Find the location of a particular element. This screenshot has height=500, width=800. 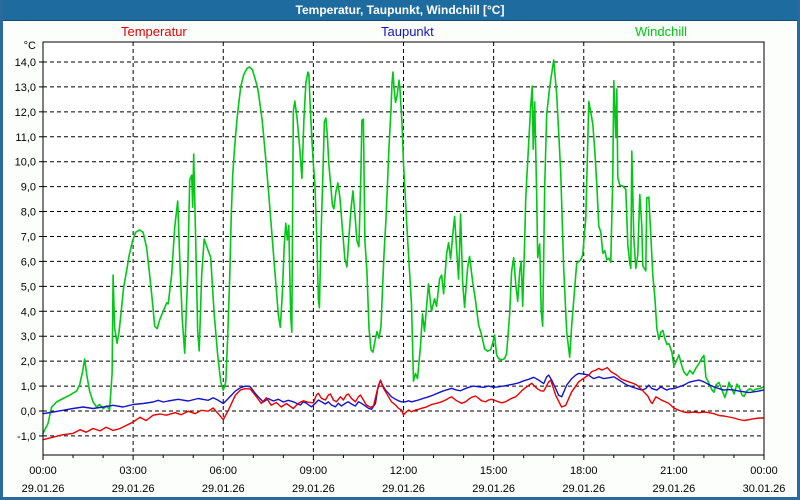

y-tick-label: 13,0 is located at coordinates (25, 88).